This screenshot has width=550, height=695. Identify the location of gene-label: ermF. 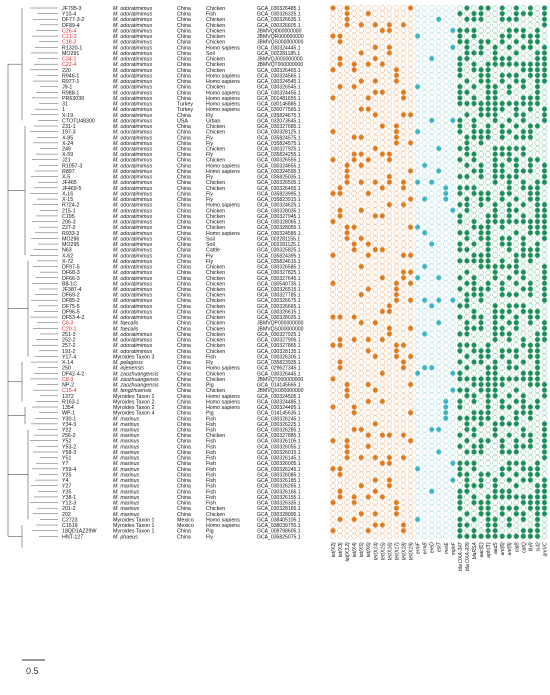
(419, 547).